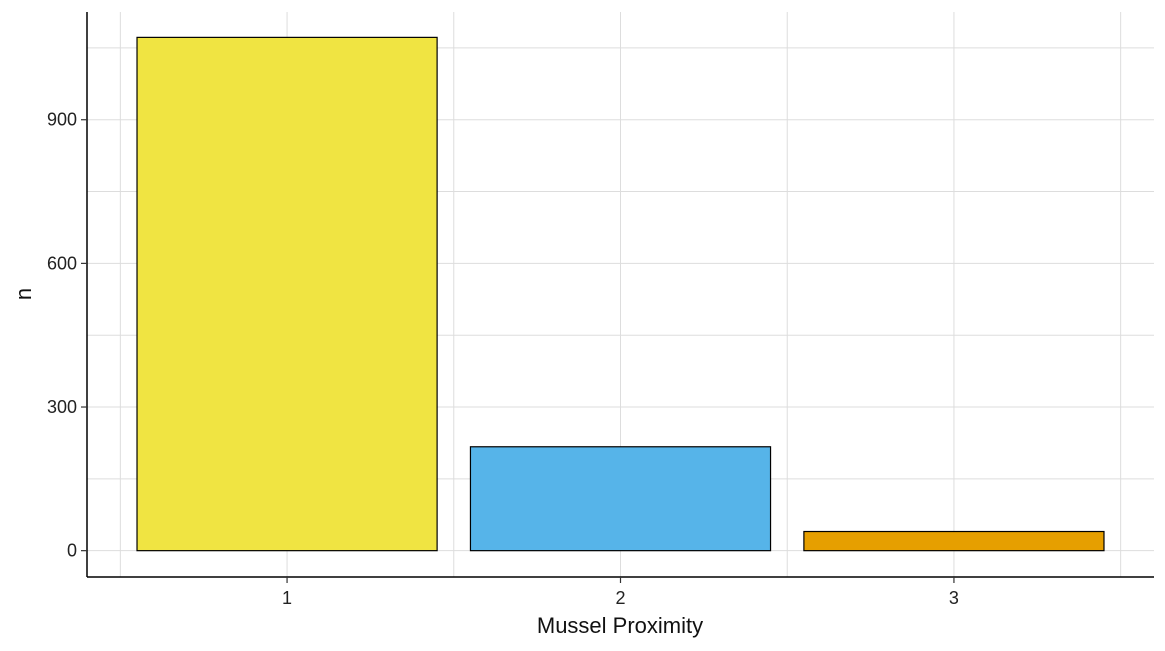 The height and width of the screenshot is (651, 1165). What do you see at coordinates (62, 120) in the screenshot?
I see `y-tick-label-900: 900` at bounding box center [62, 120].